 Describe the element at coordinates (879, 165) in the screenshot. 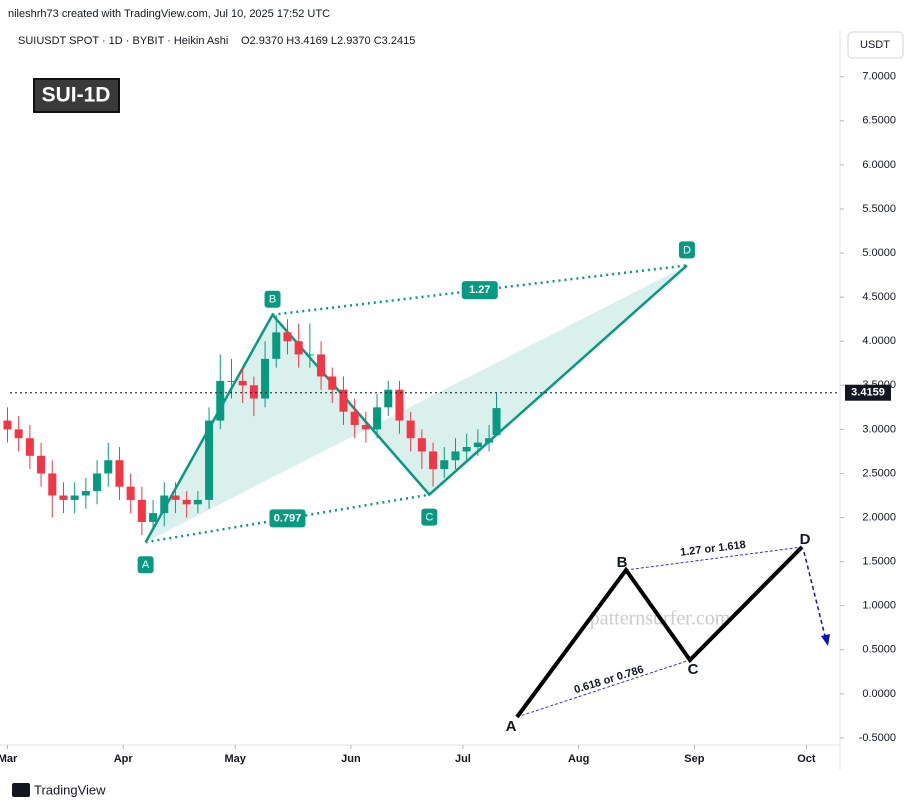

I see `y-tick-label: 6.0000` at that location.